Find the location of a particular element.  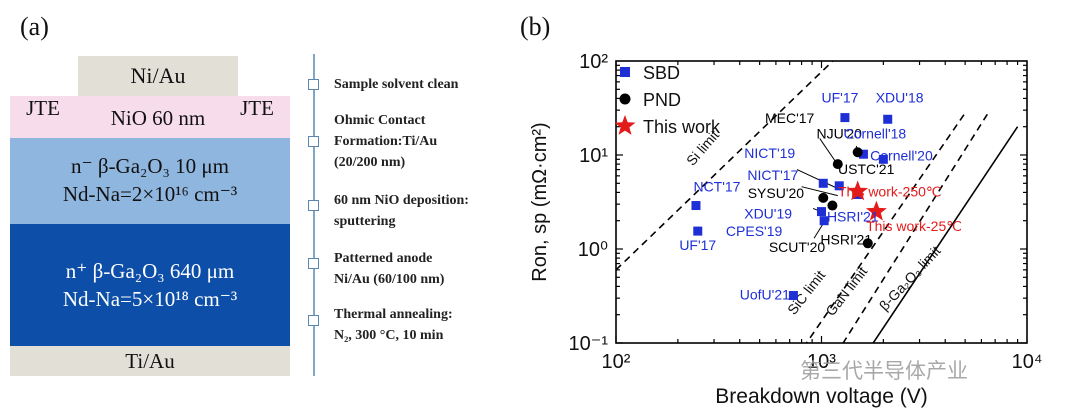

annotation-14: This work-25℃ is located at coordinates (914, 226).